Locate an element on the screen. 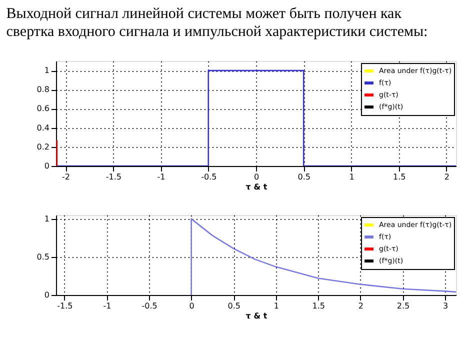  y-tick-label: 0.8 is located at coordinates (43, 89).